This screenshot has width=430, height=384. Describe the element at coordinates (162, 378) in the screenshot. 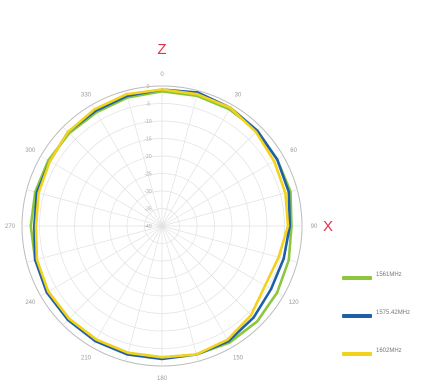

I see `angle-tick-label: 180` at that location.